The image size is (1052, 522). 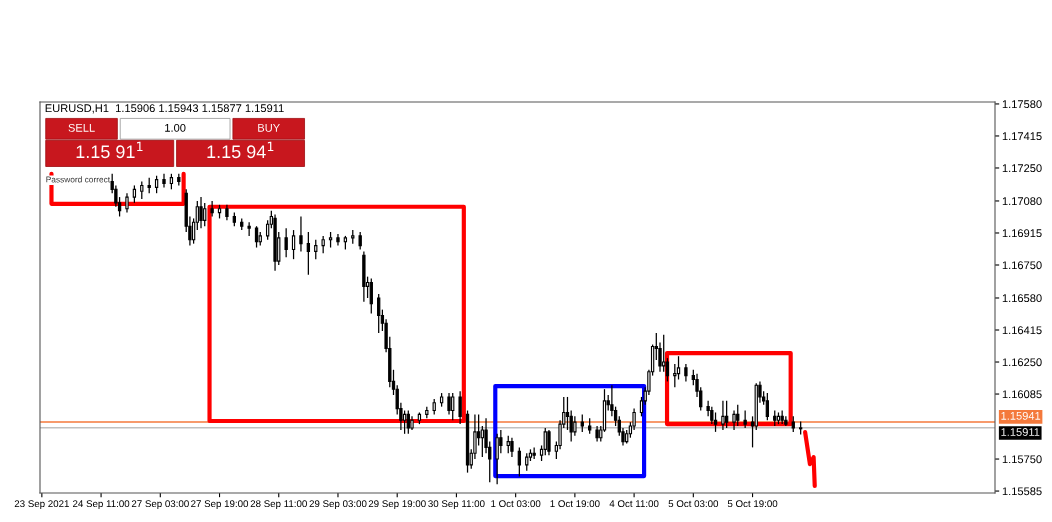 I want to click on x-tick-label: 27 Sep 03:00, so click(x=160, y=505).